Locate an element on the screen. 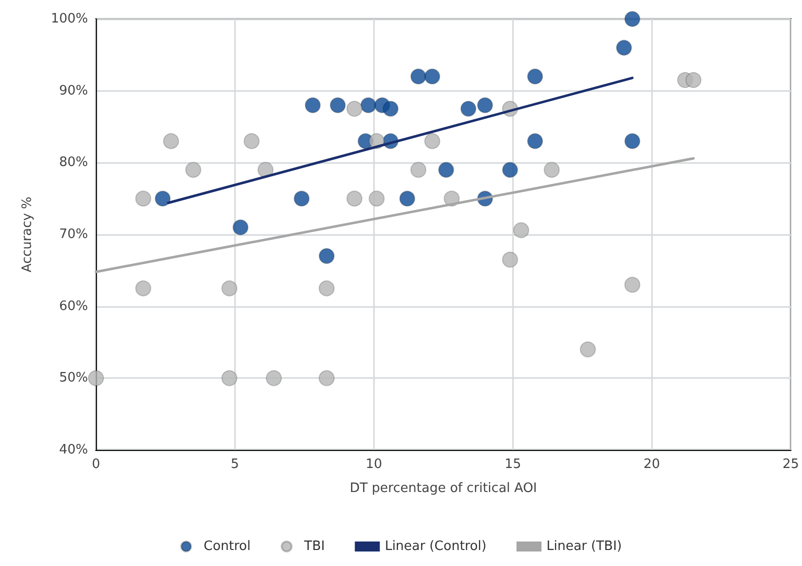 The height and width of the screenshot is (566, 802). x-tick-label: 10 is located at coordinates (374, 464).